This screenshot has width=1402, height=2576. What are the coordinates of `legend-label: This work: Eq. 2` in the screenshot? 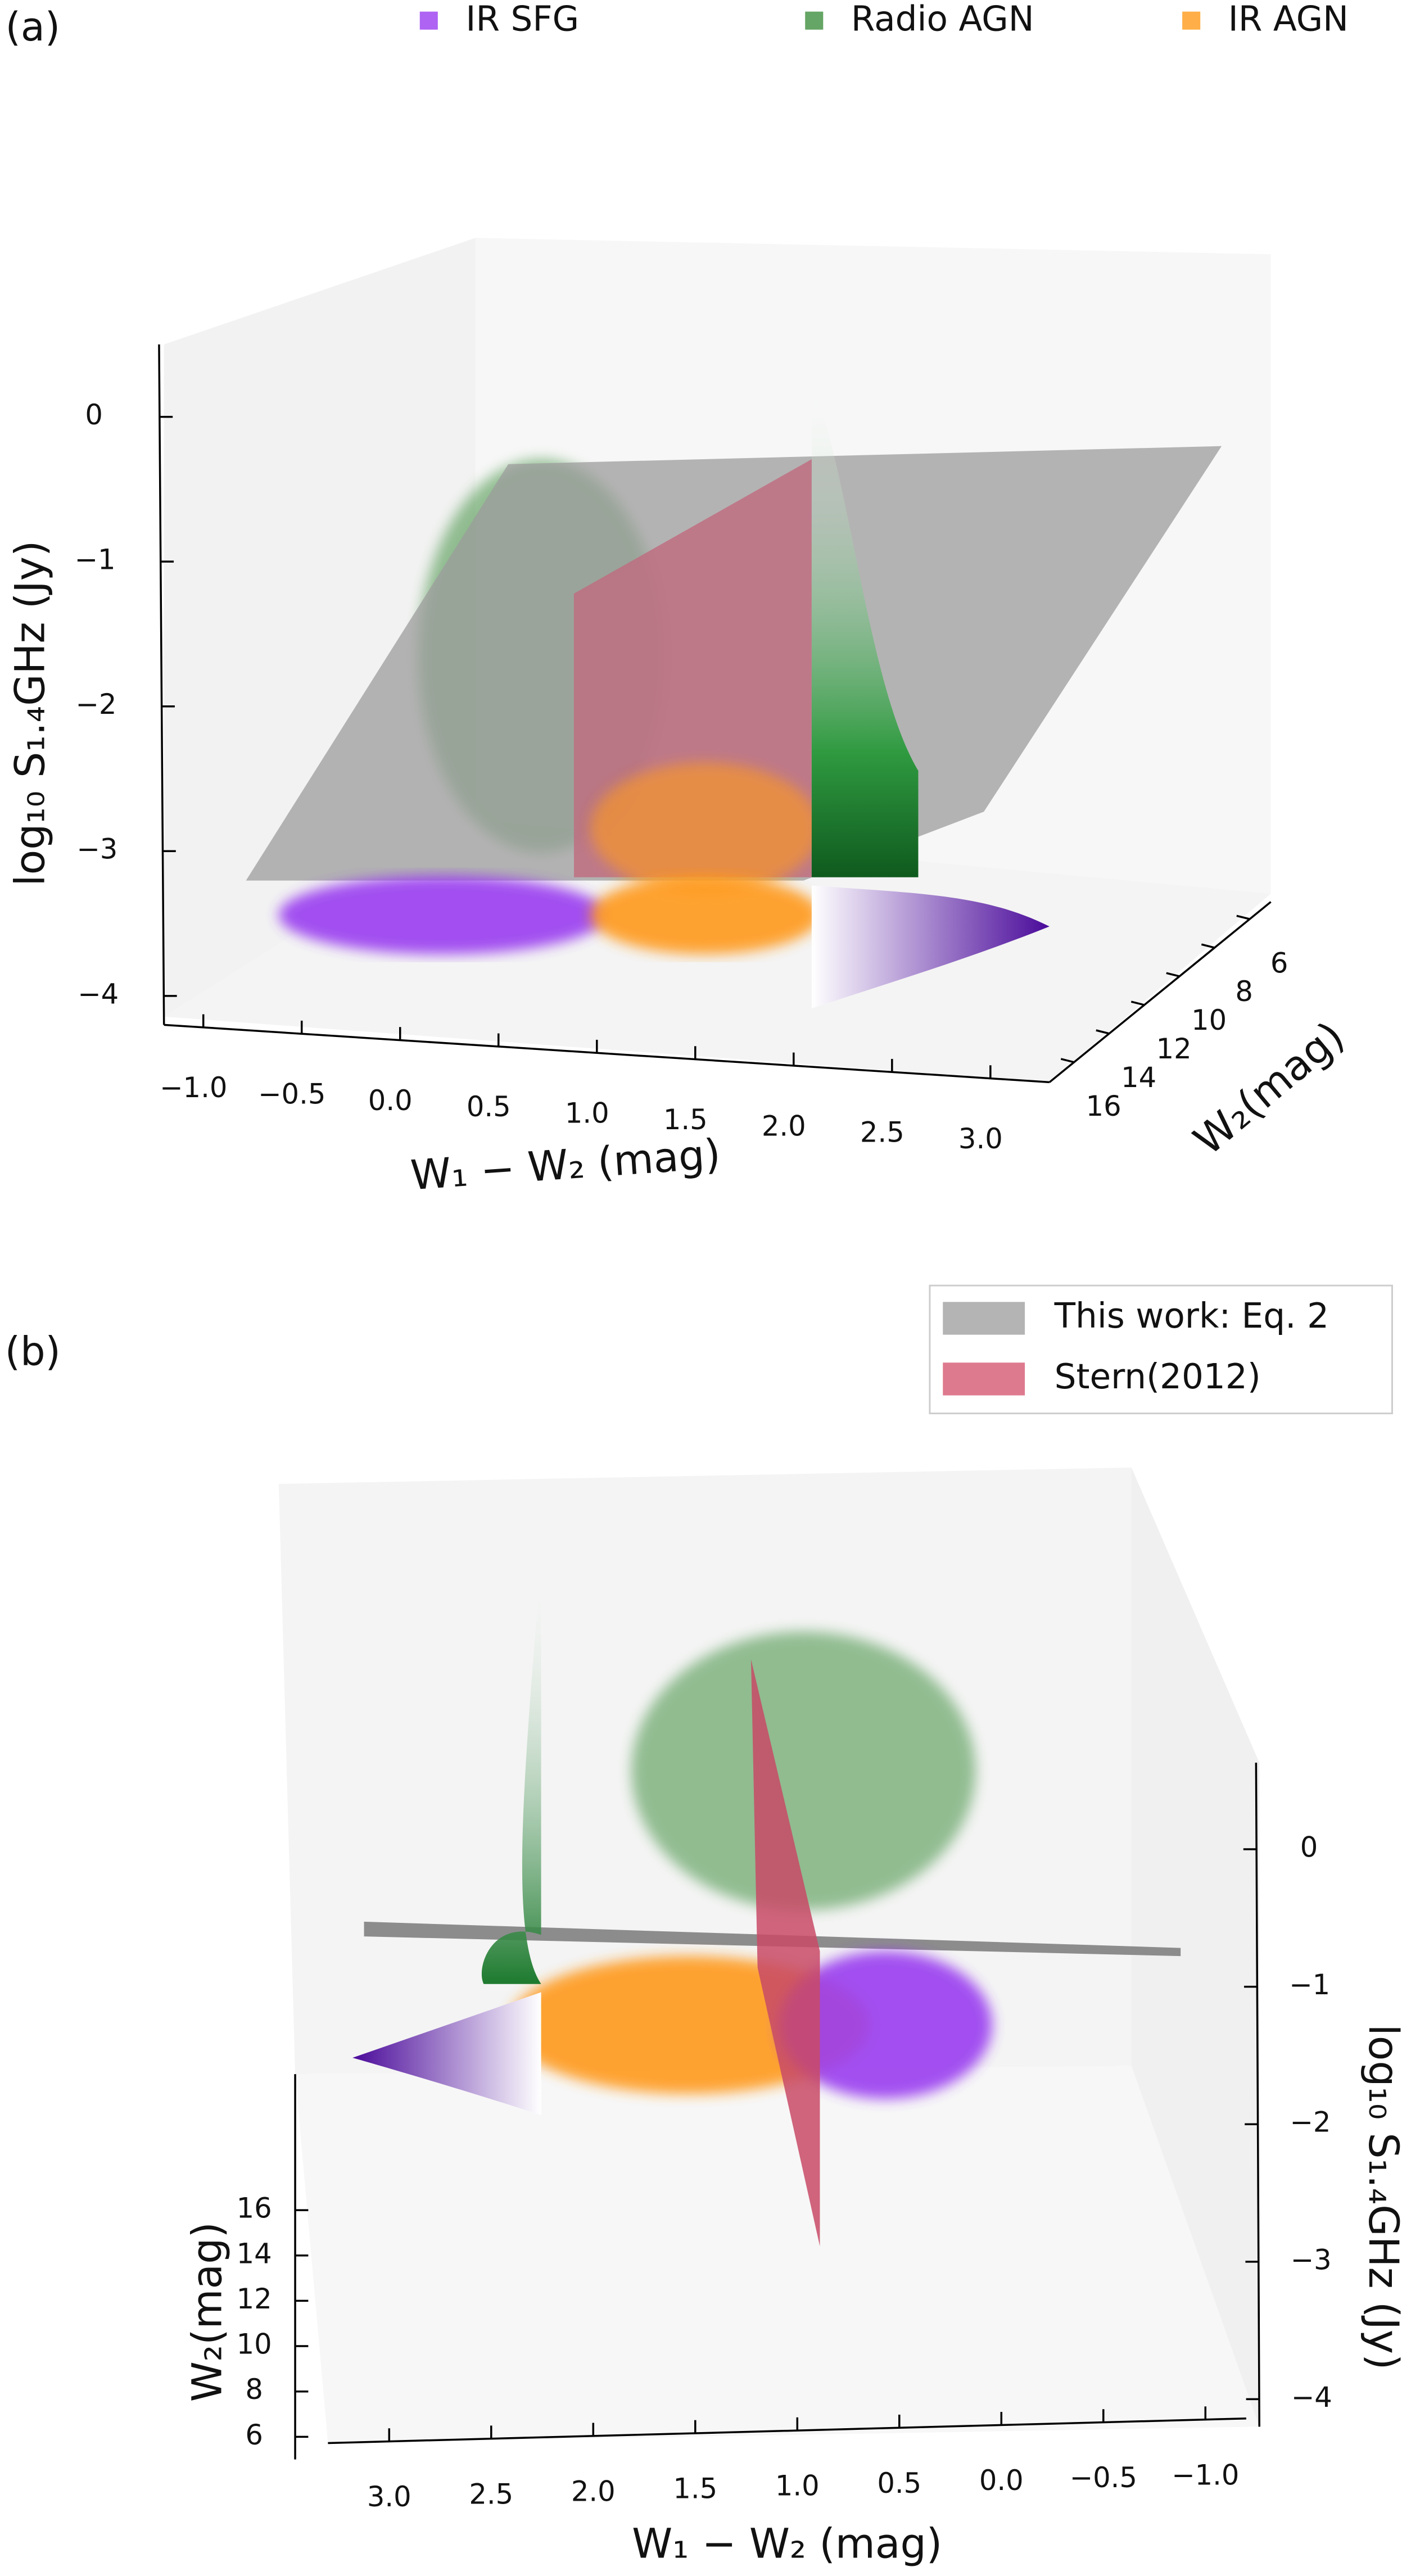 It's located at (1192, 1316).